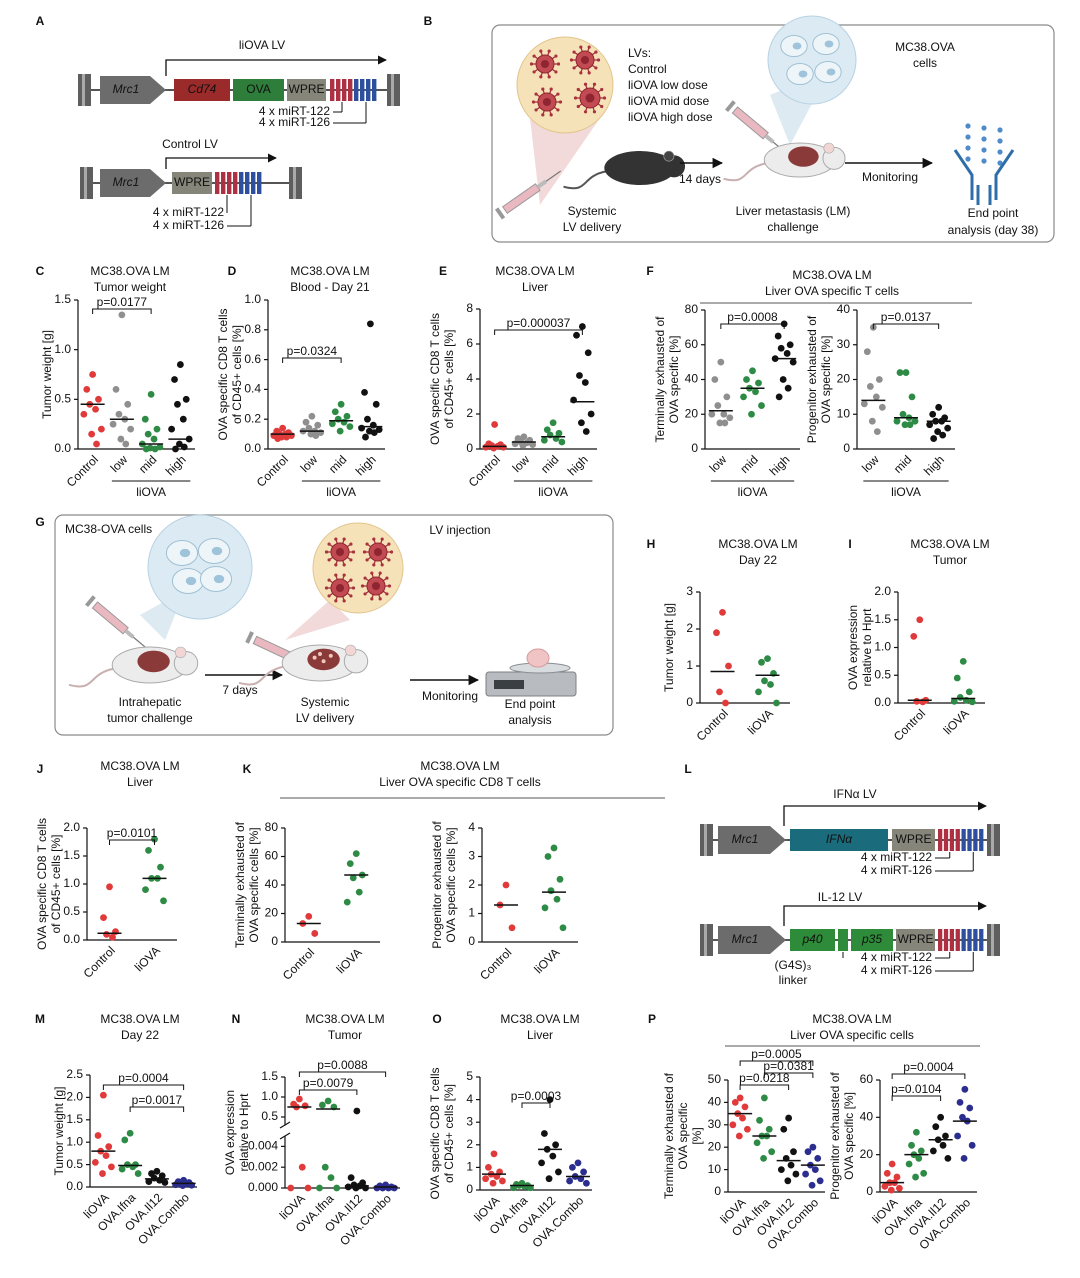 This screenshot has width=1080, height=1278. Describe the element at coordinates (668, 101) in the screenshot. I see `diagram-text: liOVA mid dose` at that location.